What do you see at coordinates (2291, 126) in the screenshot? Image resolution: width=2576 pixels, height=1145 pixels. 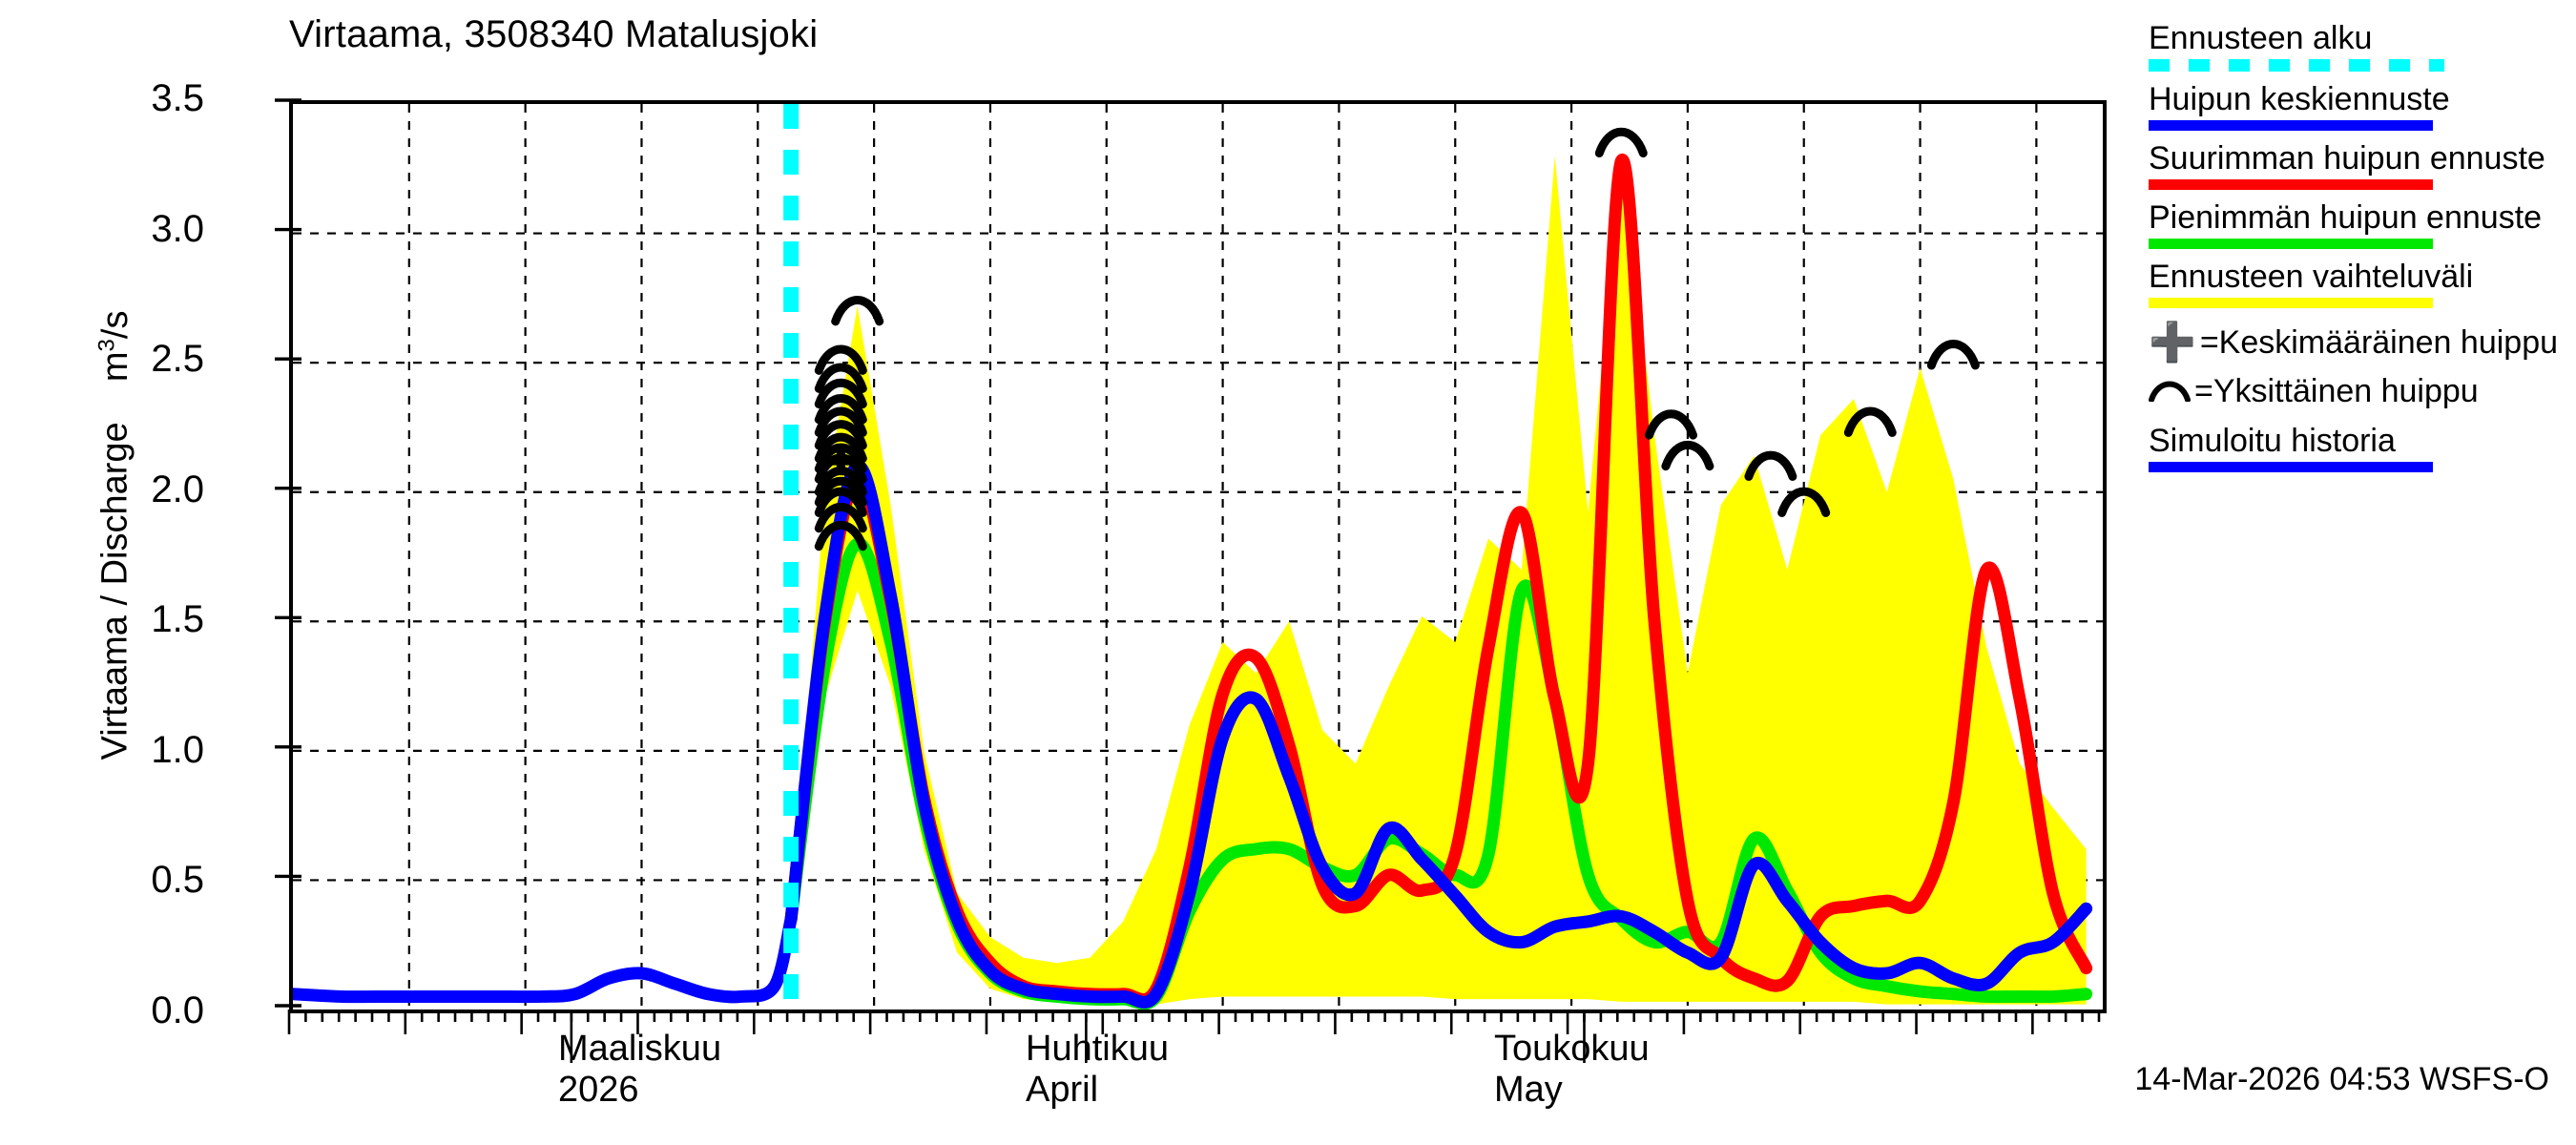 I see `legend-swatch-mean-peak-forecast` at bounding box center [2291, 126].